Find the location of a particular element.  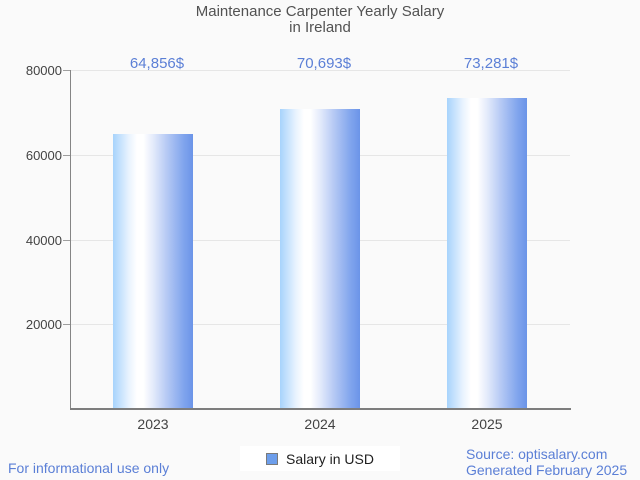

disclaimer-text: For informational use only is located at coordinates (89, 468).